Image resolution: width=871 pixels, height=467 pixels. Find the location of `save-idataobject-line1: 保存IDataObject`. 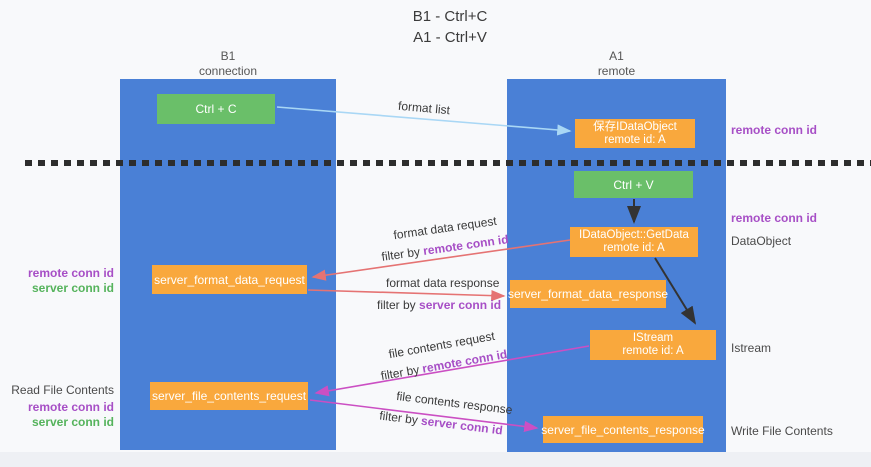

save-idataobject-line1: 保存IDataObject is located at coordinates (635, 126).